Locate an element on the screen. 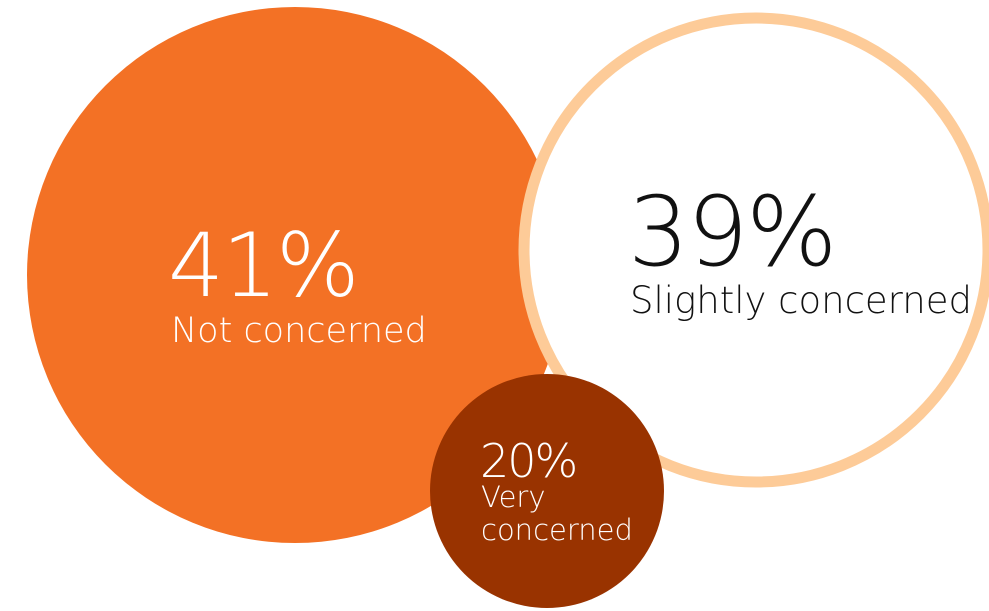 The width and height of the screenshot is (989, 611). category-label-slightly-concerned: Slightly concerned is located at coordinates (801, 300).